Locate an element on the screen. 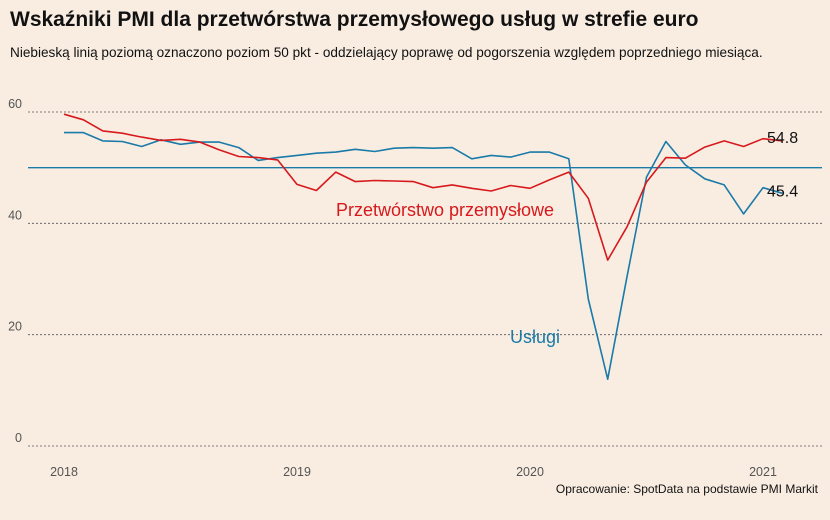  y-axis-ticks: 0 20 40 60 is located at coordinates (15, 271).